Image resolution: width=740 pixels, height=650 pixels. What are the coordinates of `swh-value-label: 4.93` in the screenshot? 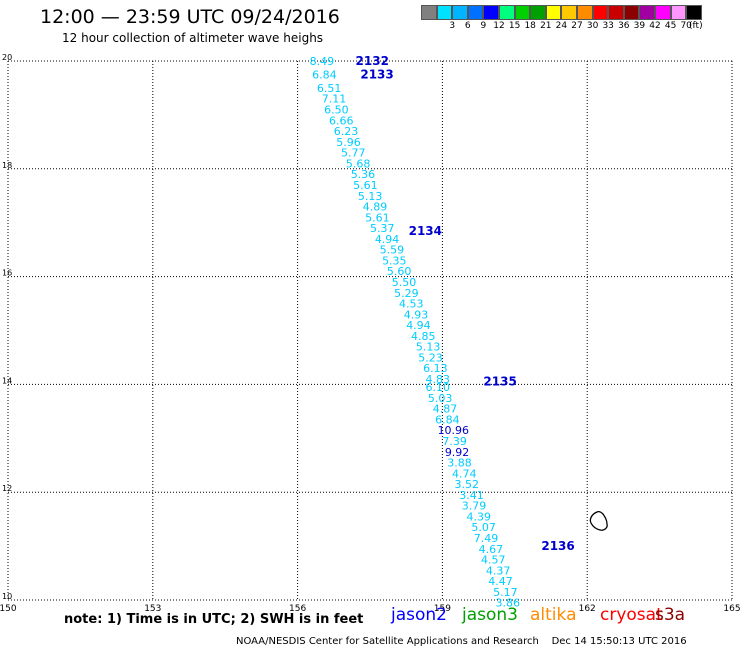 It's located at (416, 314).